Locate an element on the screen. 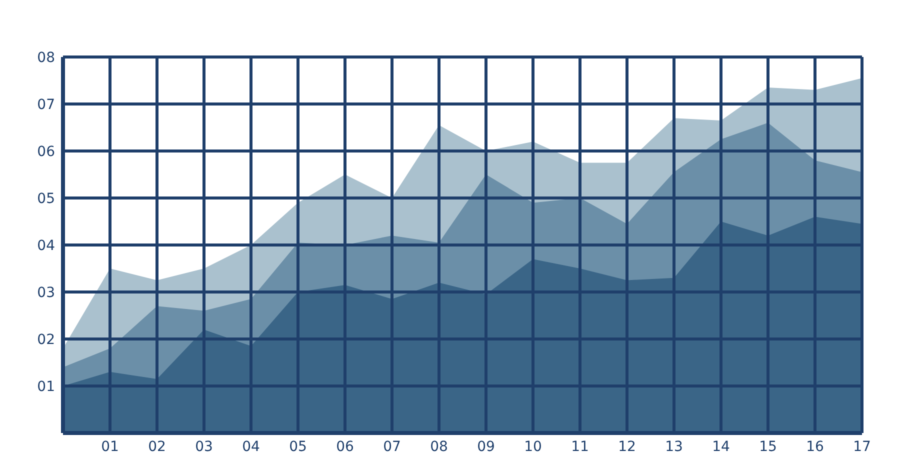 The image size is (920, 457). y-tick-label: 01 is located at coordinates (46, 386).